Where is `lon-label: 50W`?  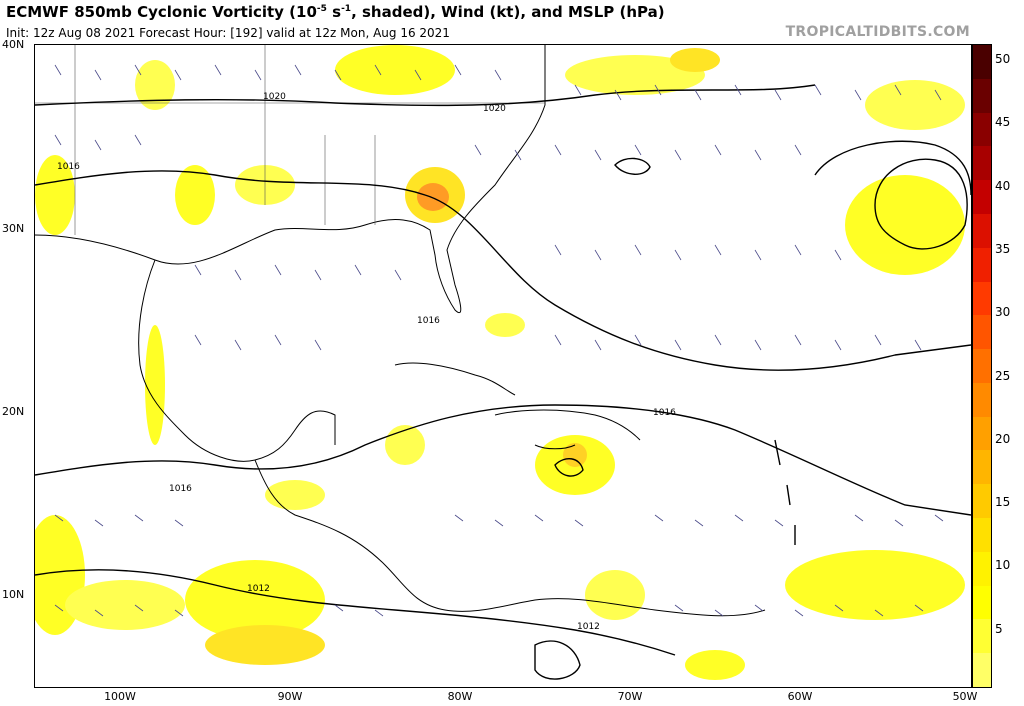
lon-label: 50W is located at coordinates (965, 696).